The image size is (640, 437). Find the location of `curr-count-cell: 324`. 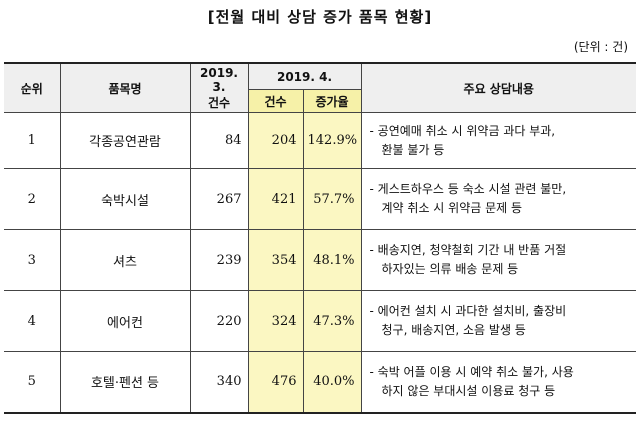

curr-count-cell: 324 is located at coordinates (275, 321).